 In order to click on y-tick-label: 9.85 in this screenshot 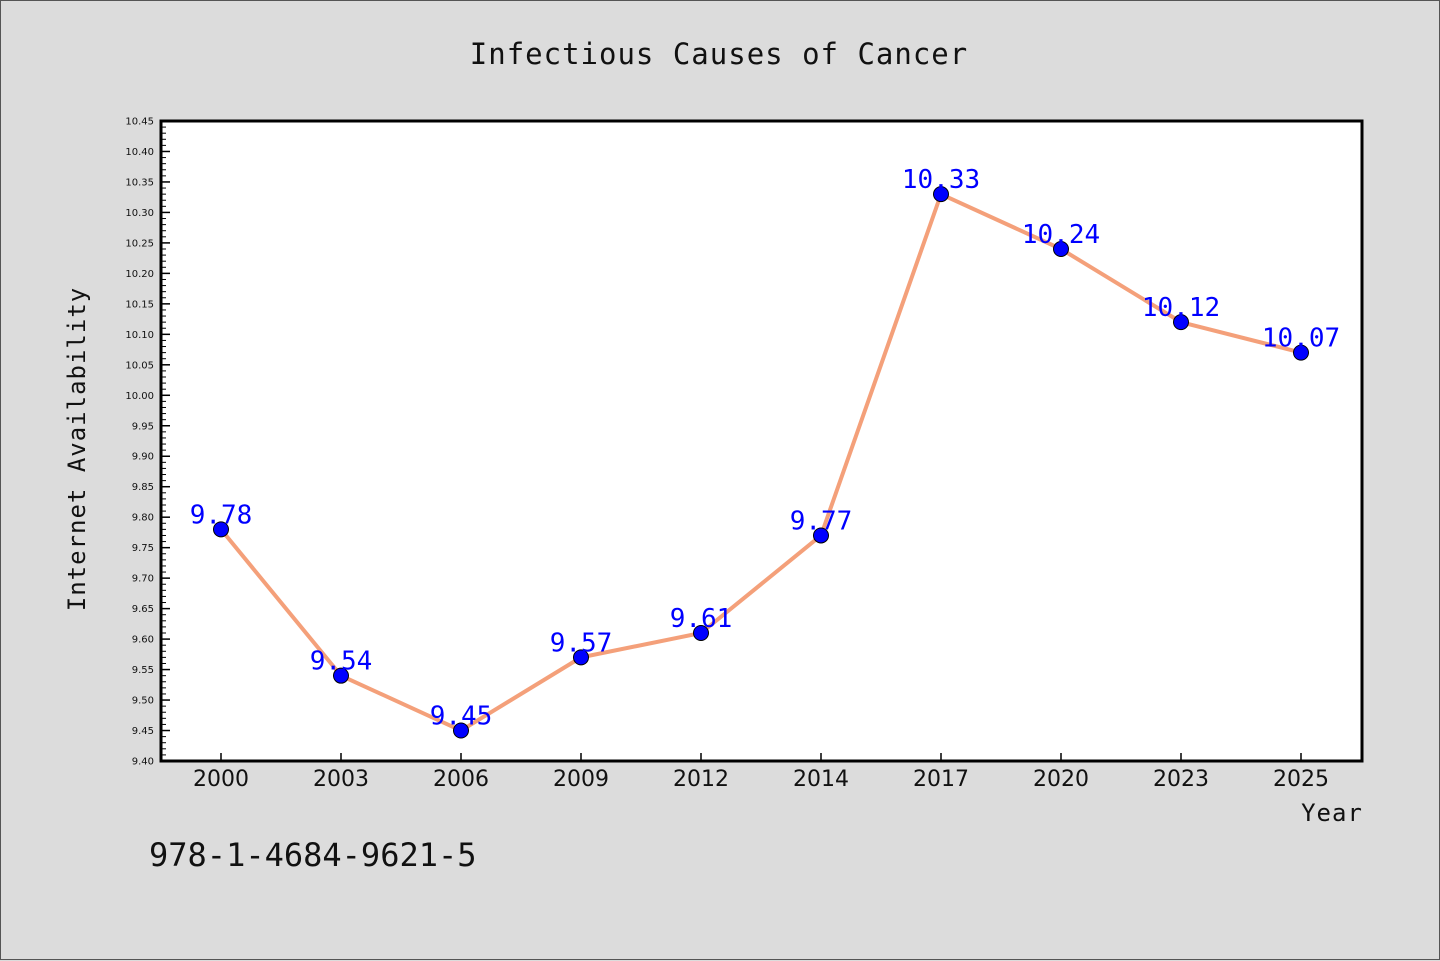, I will do `click(143, 487)`.